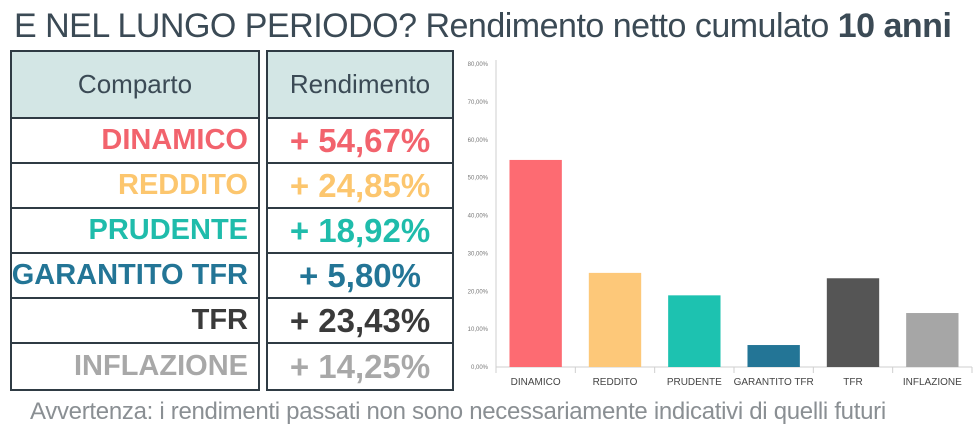 This screenshot has width=978, height=432. I want to click on y-tick-label: 40,00%, so click(478, 217).